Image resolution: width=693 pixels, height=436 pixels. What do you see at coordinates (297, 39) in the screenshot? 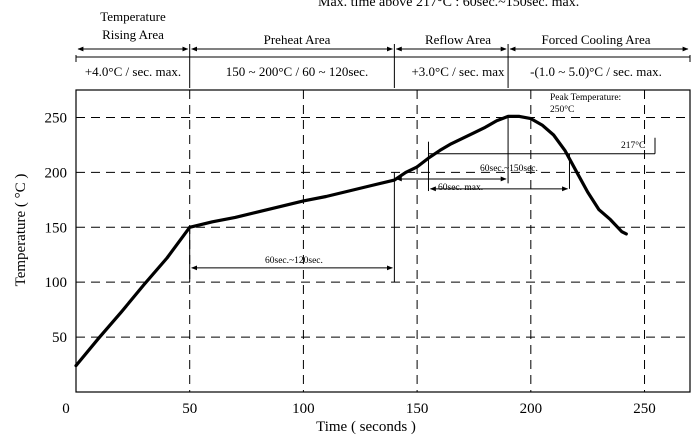
I see `zone-preheat-name: Preheat Area` at bounding box center [297, 39].